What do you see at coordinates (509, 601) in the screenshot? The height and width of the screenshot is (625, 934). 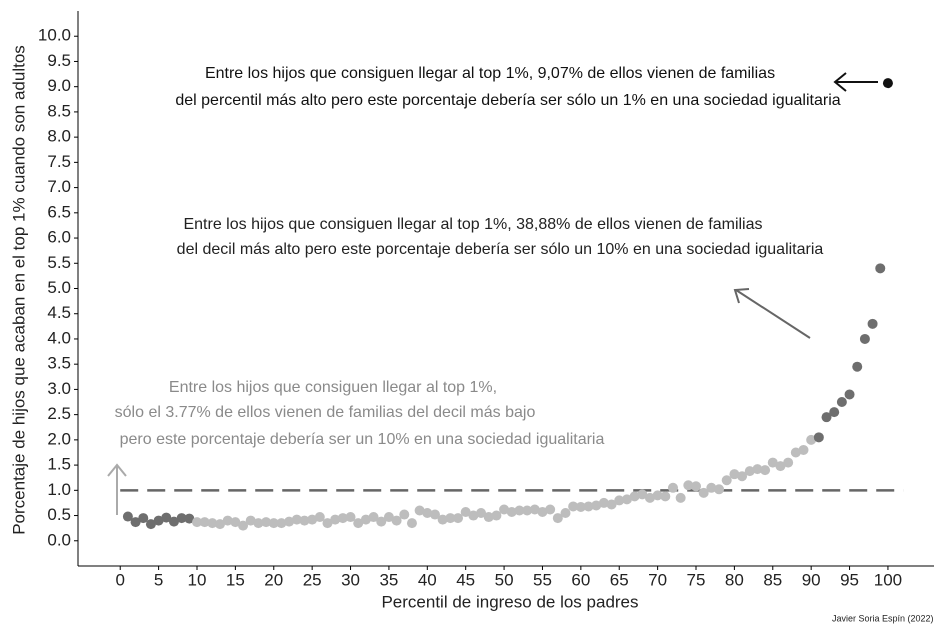 I see `x-axis-label: Percentil de ingreso de los padres` at bounding box center [509, 601].